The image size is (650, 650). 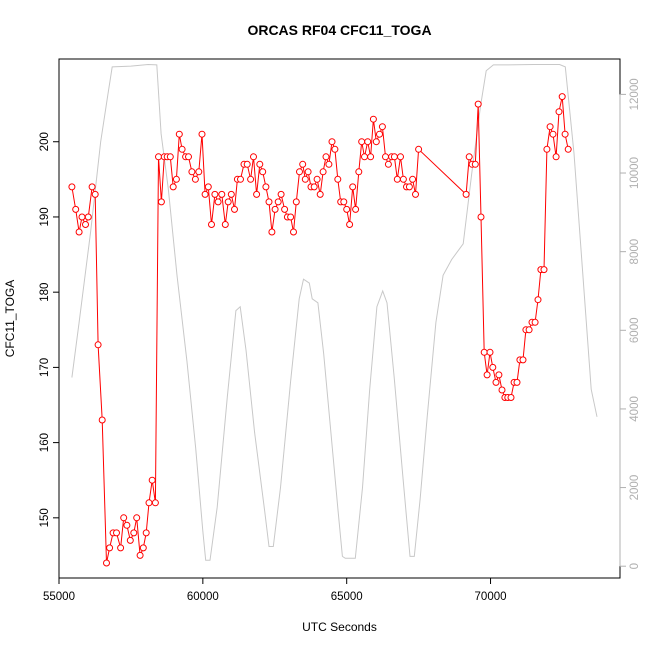 What do you see at coordinates (635, 252) in the screenshot?
I see `y2-tick-label: 8000` at bounding box center [635, 252].